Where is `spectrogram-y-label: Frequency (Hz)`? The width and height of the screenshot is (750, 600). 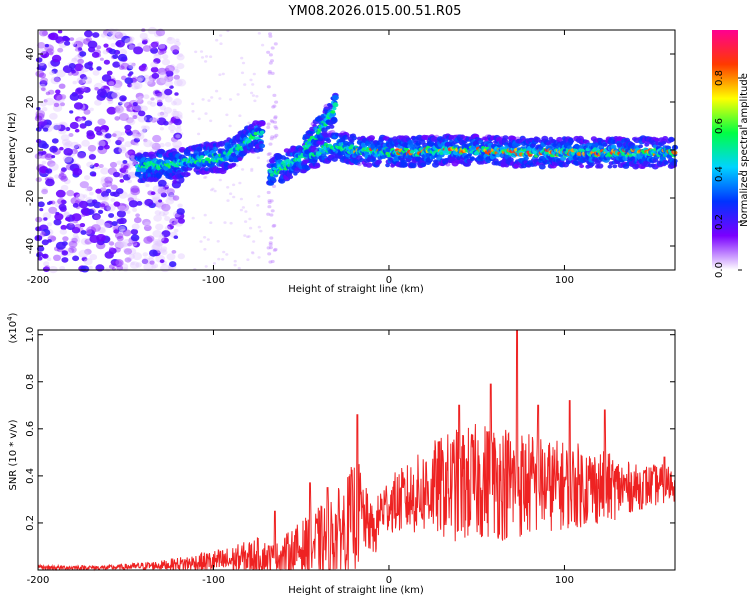 spectrogram-y-label: Frequency (Hz) is located at coordinates (12, 150).